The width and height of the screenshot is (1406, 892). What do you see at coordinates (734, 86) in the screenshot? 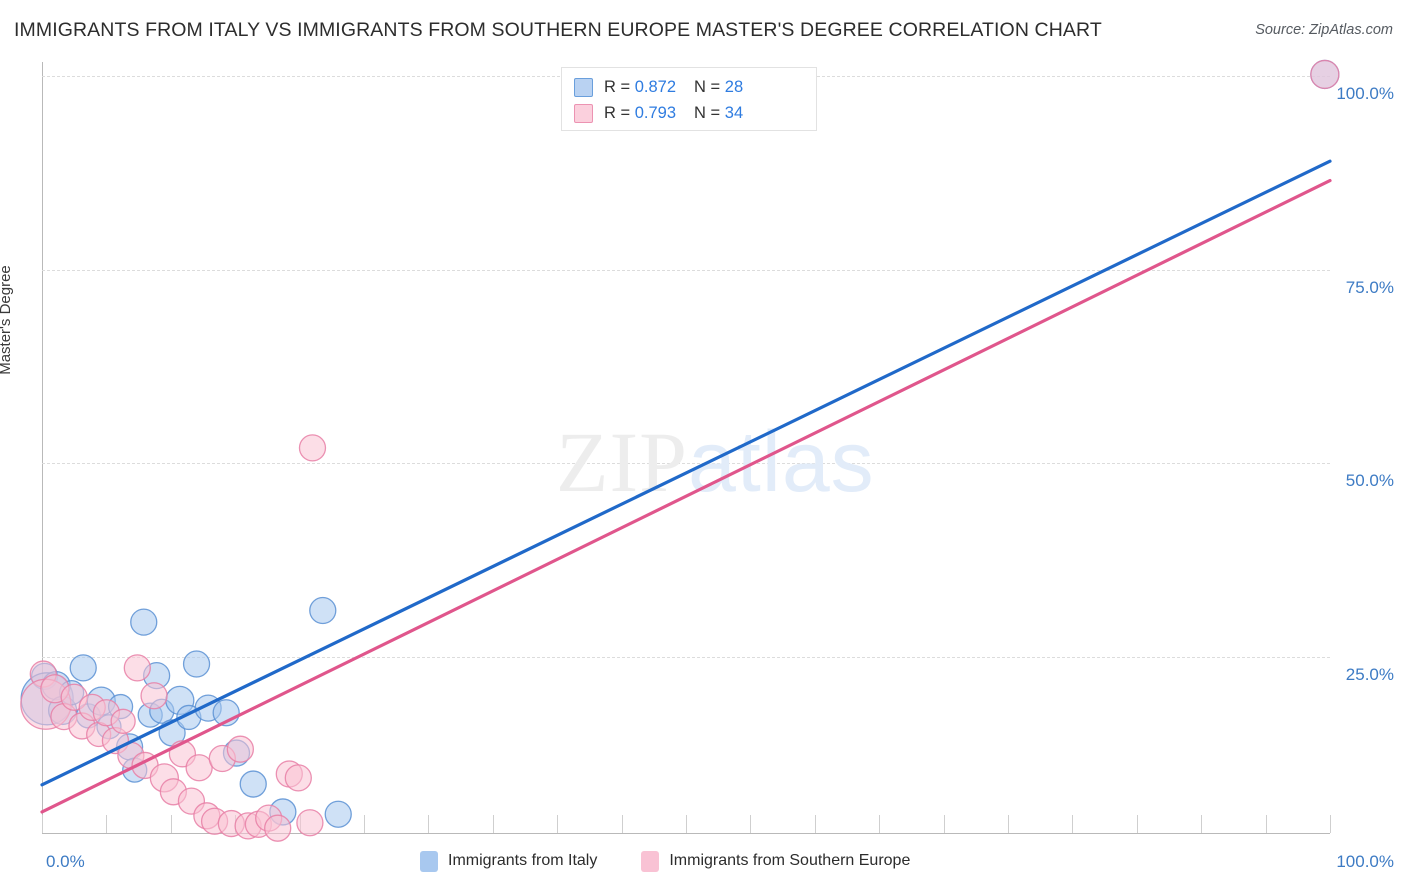
I see `n-value-italy: 28` at bounding box center [734, 86].